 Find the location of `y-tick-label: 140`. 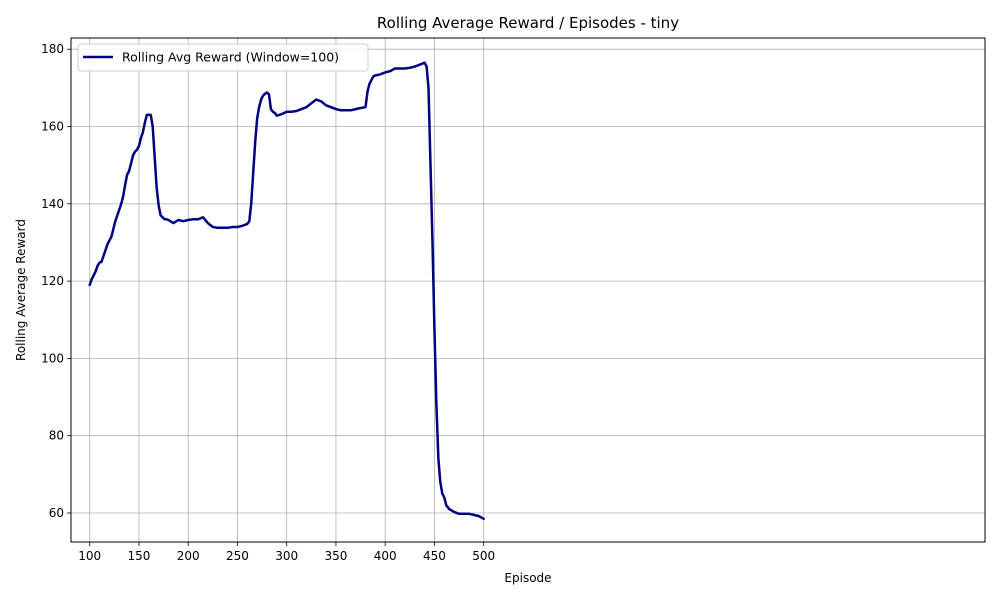

y-tick-label: 140 is located at coordinates (52, 204).